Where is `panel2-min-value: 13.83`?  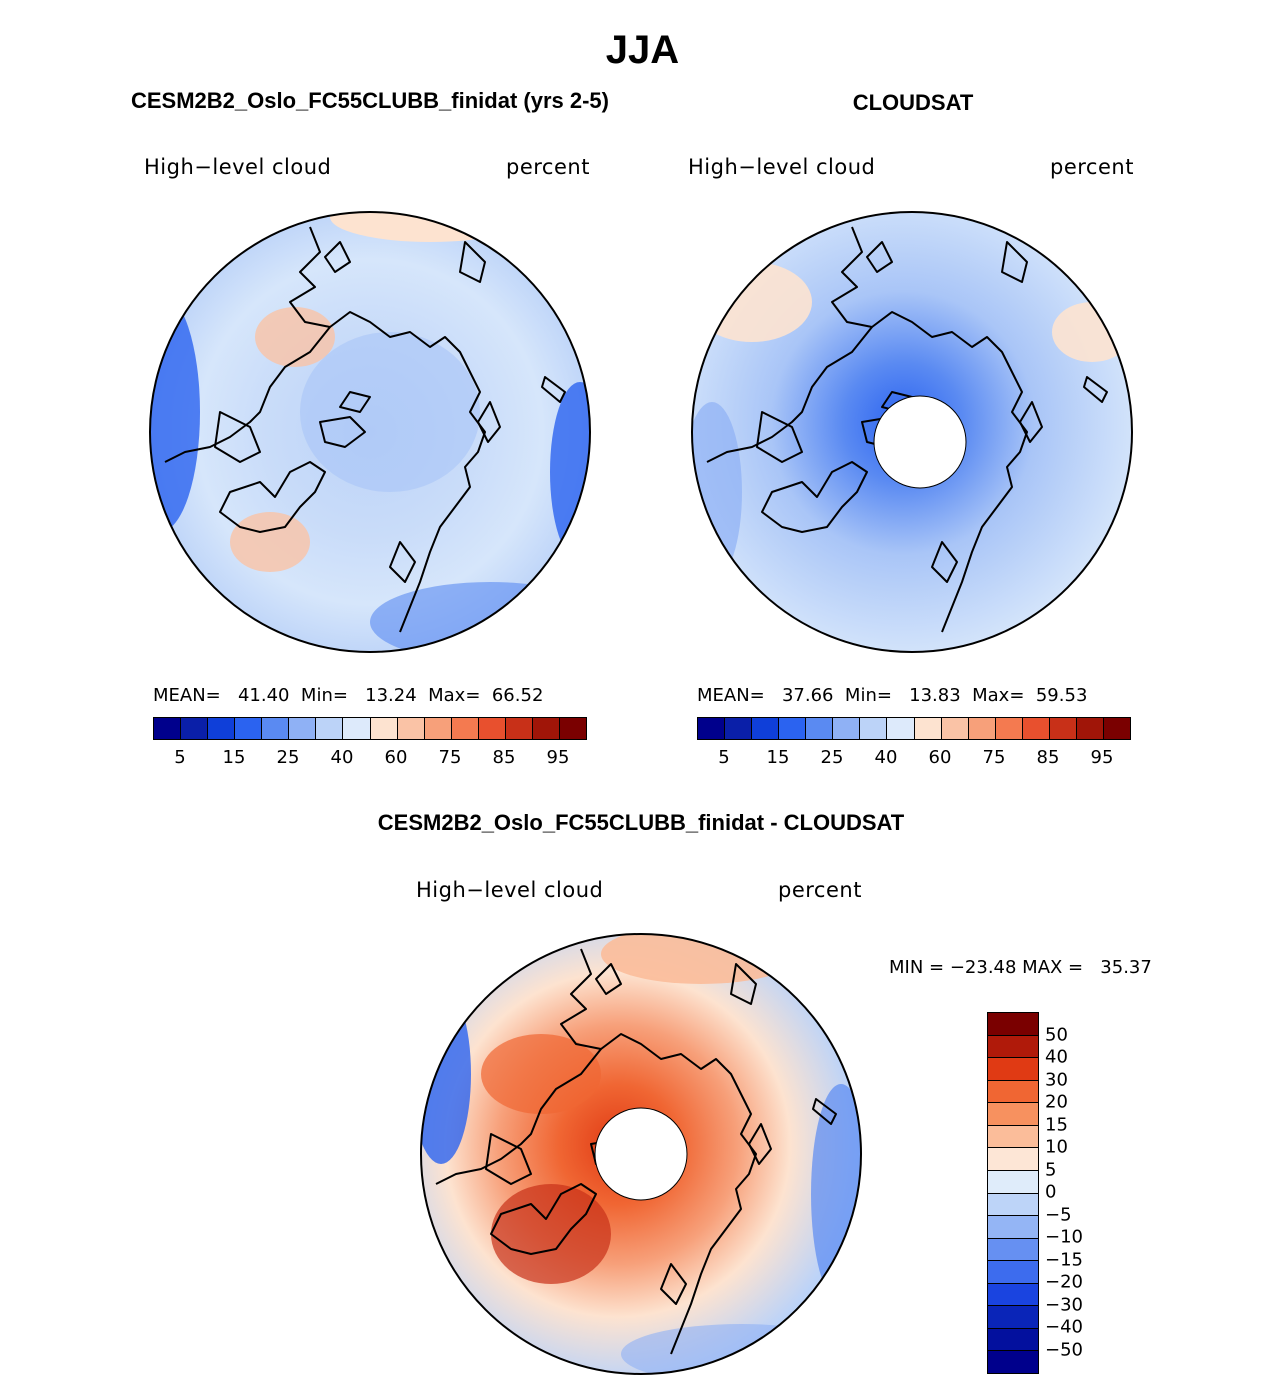 panel2-min-value: 13.83 is located at coordinates (935, 695).